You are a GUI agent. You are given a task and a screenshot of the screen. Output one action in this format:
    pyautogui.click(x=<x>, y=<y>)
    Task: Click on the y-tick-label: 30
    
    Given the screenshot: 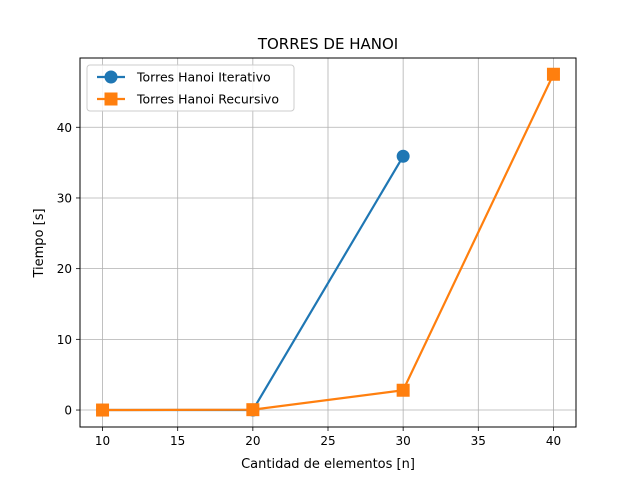 What is the action you would take?
    pyautogui.click(x=64, y=198)
    